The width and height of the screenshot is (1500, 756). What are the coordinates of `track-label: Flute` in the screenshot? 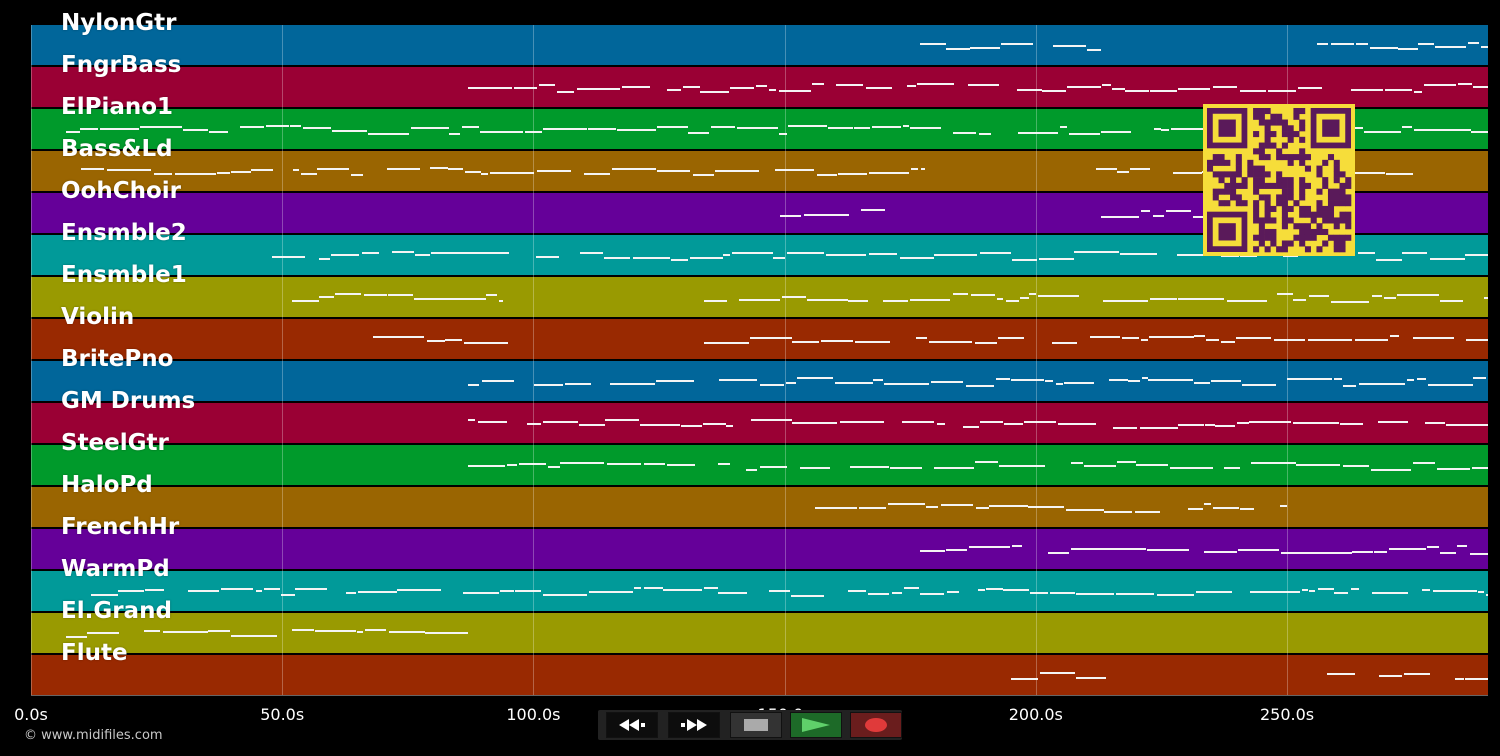 It's located at (94, 653).